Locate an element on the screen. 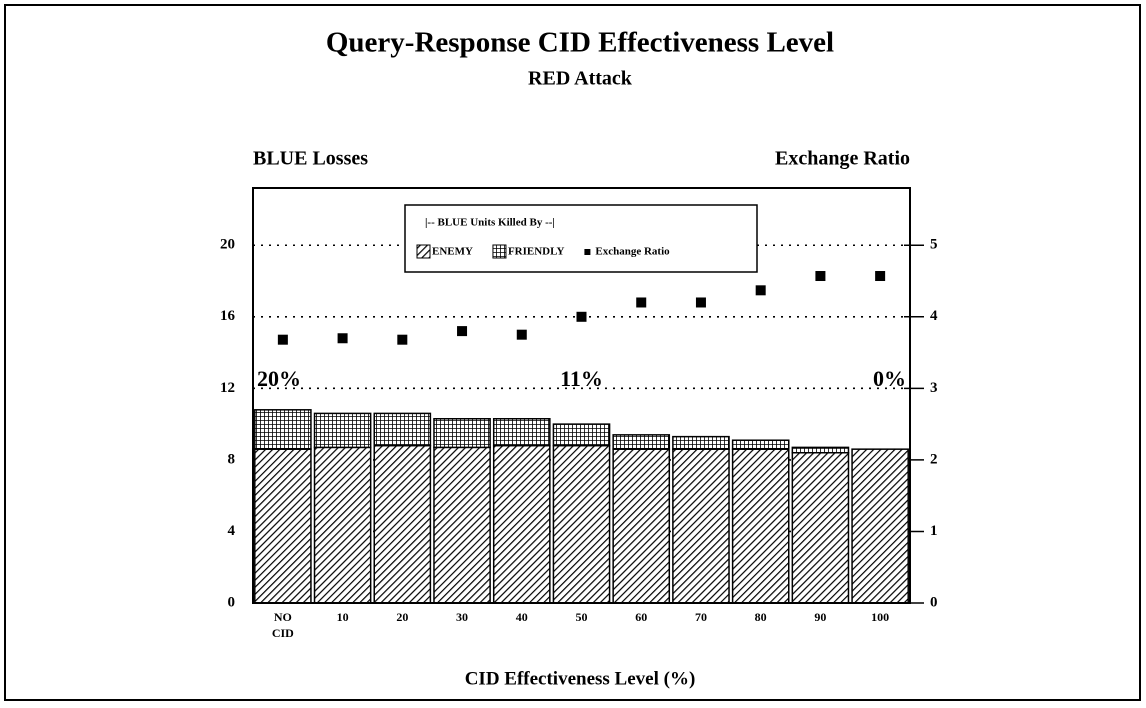 The image size is (1146, 708). x-tick-label-line: 30 is located at coordinates (462, 617).